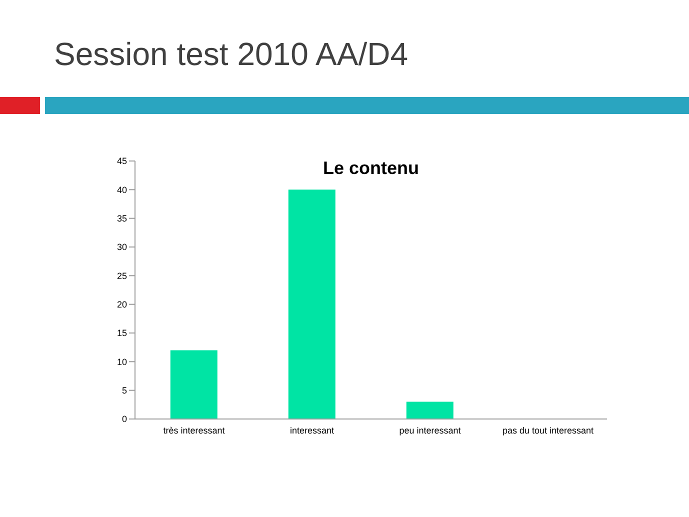  Describe the element at coordinates (124, 391) in the screenshot. I see `y-tick-label: 5` at that location.